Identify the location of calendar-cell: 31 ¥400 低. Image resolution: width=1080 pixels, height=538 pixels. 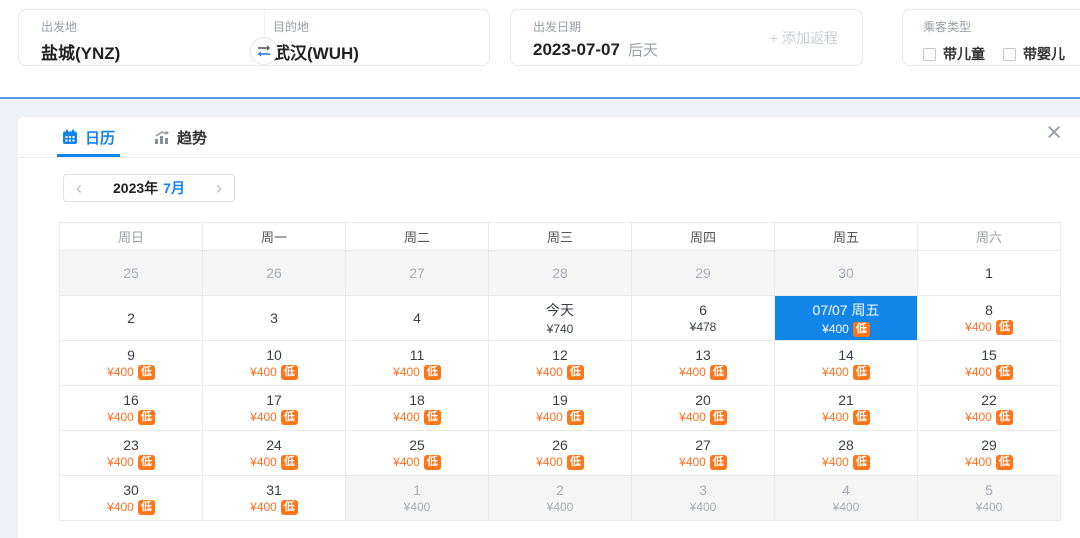
(274, 498).